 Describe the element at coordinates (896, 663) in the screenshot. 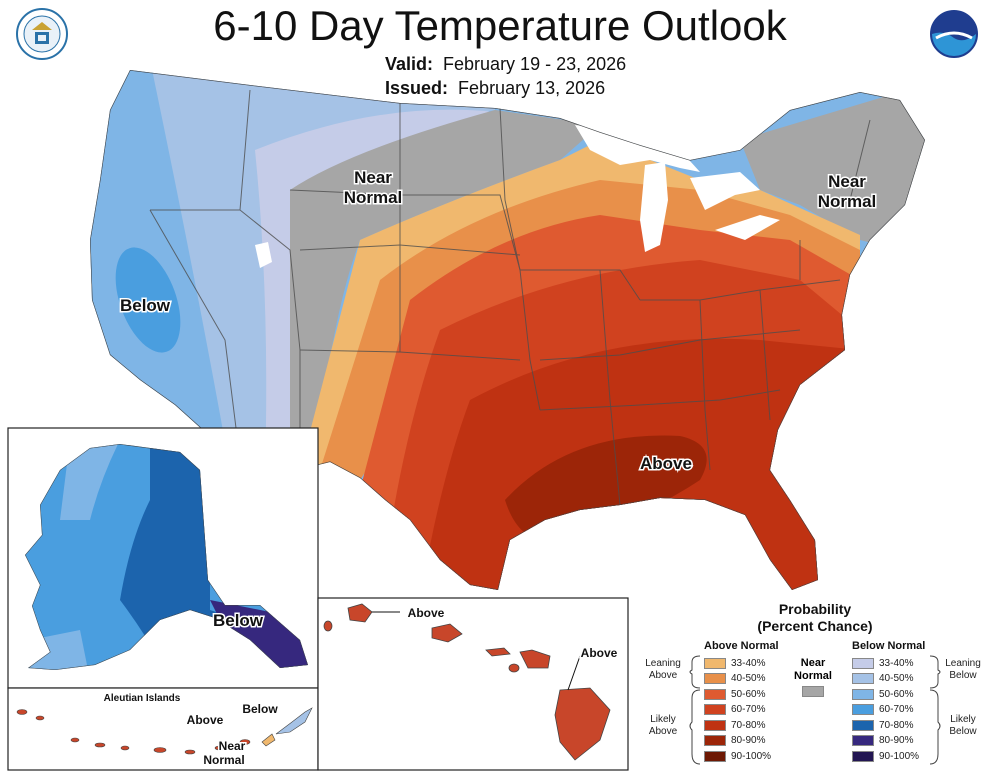

I see `legend-below-label: 33-40%` at that location.